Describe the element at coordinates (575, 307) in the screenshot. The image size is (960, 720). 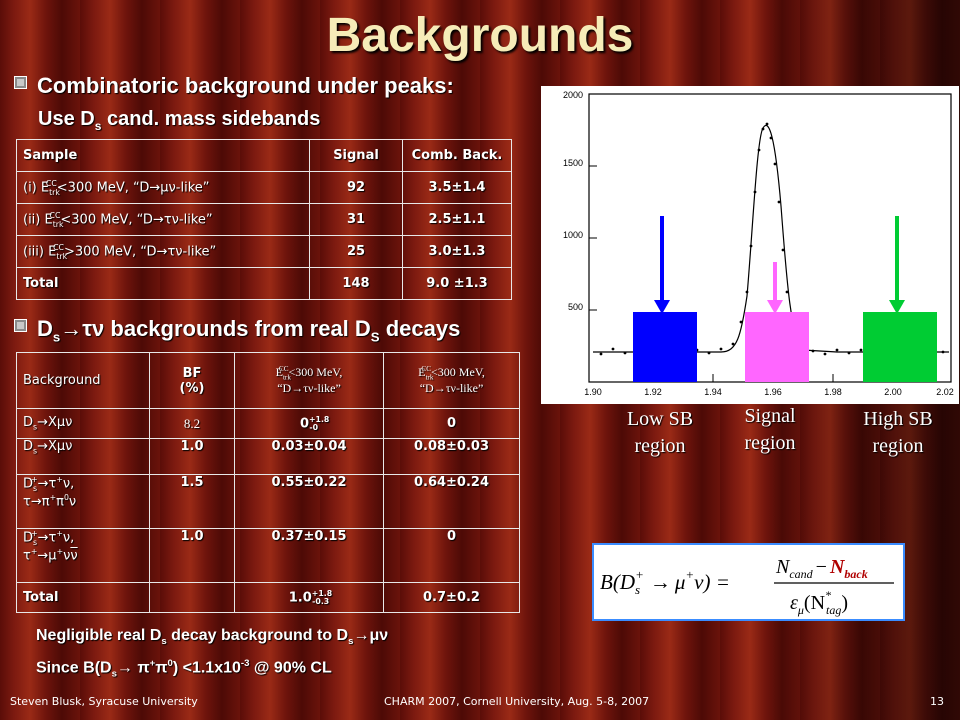
I see `y-tick-label: 500` at that location.